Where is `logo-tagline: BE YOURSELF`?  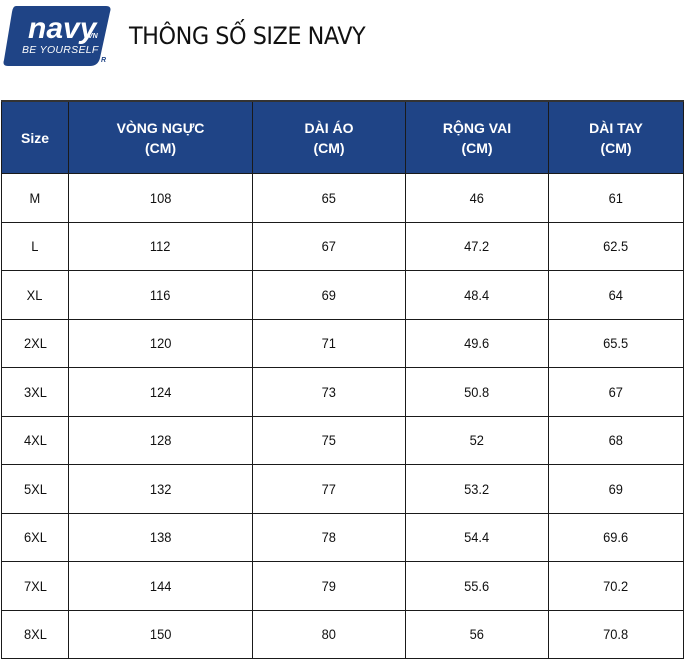 logo-tagline: BE YOURSELF is located at coordinates (60, 50).